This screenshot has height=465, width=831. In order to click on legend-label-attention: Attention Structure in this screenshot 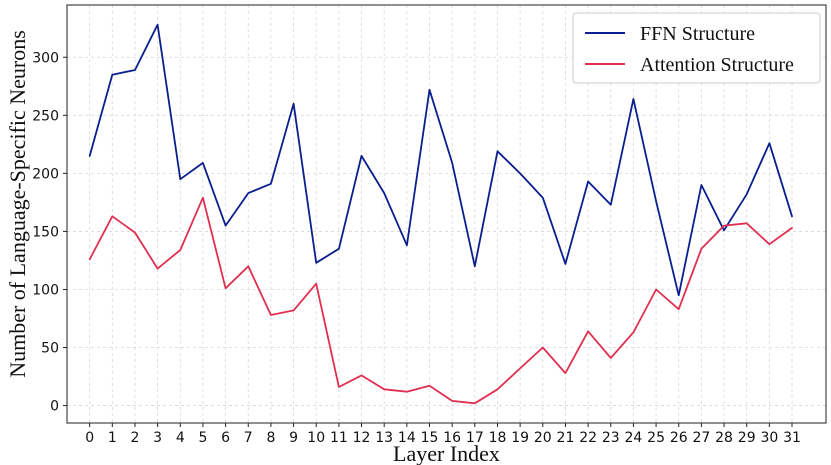, I will do `click(717, 65)`.